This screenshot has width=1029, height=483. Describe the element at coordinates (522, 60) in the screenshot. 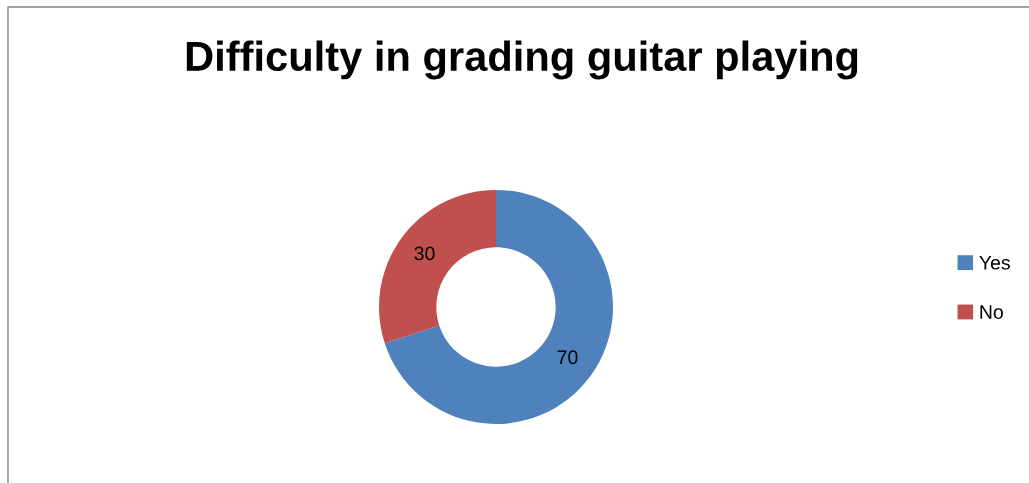

I see `chart-title: Difficulty in grading guitar playing` at that location.